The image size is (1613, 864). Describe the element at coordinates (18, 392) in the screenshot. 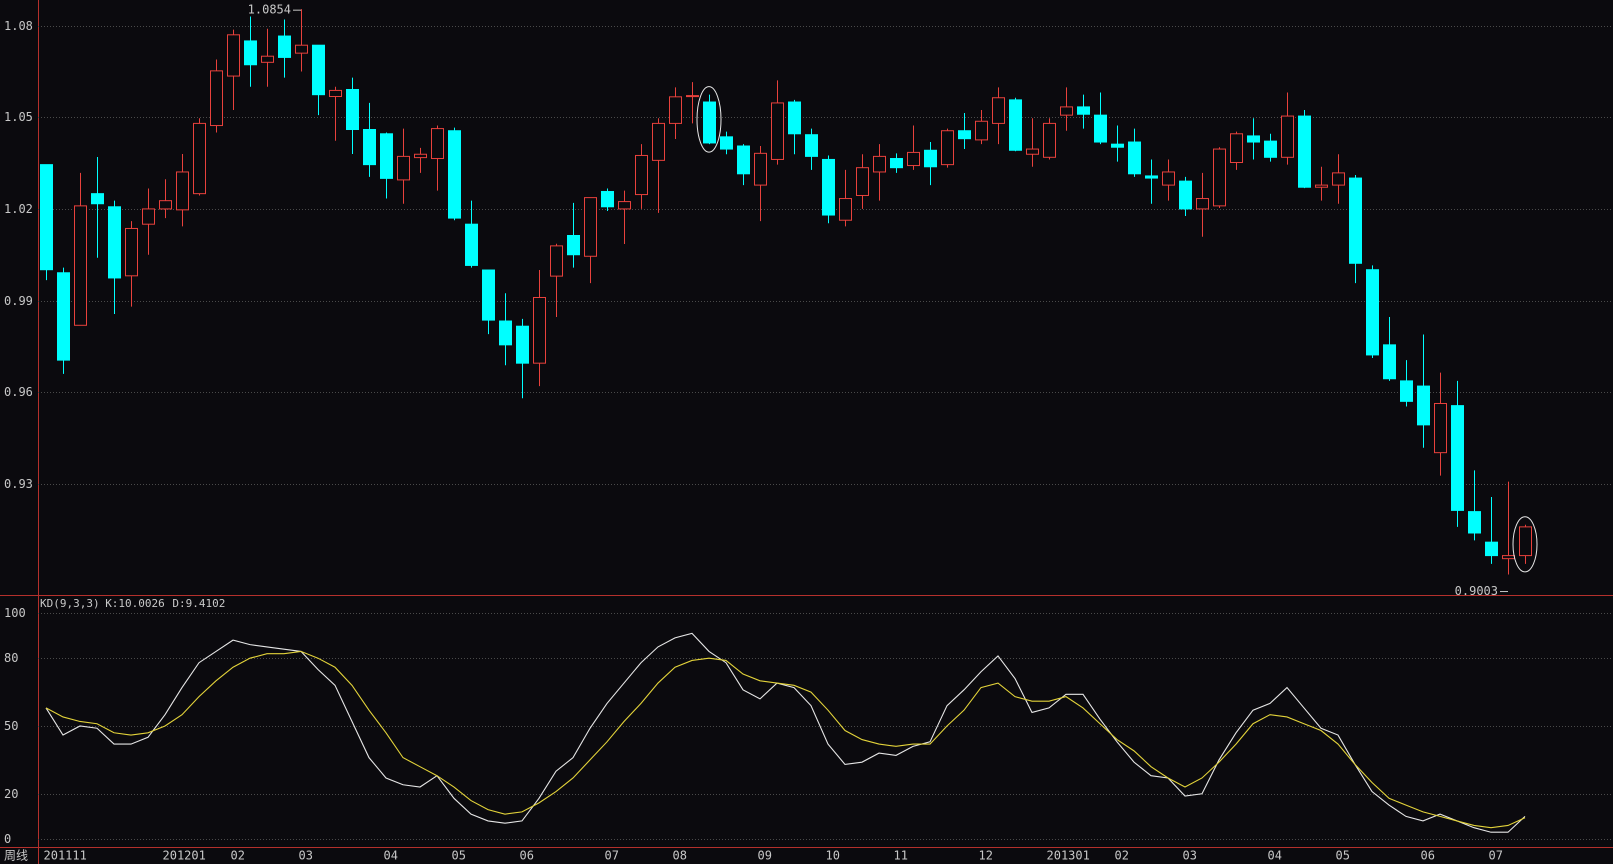

I see `y-tick-label: 0.96` at that location.